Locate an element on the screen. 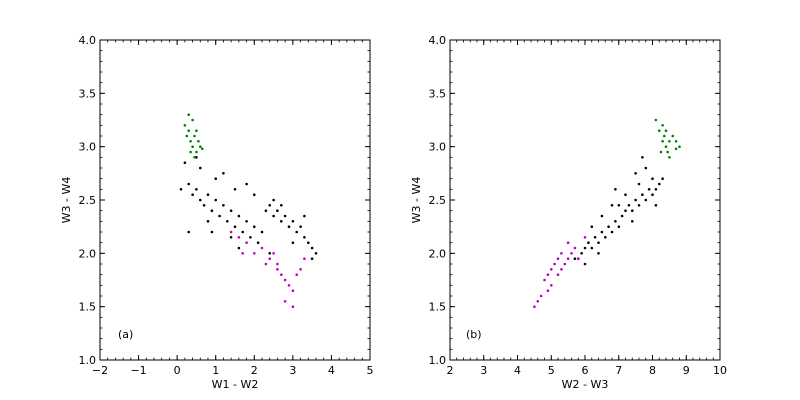 The height and width of the screenshot is (400, 800). panel-a-ytick-label: 4.0 is located at coordinates (88, 40).